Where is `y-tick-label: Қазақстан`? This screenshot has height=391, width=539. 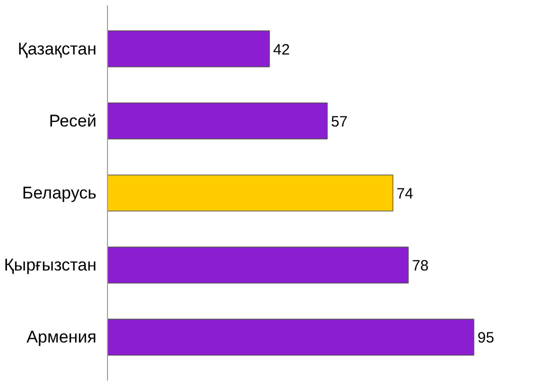 y-tick-label: Қазақстан is located at coordinates (57, 48).